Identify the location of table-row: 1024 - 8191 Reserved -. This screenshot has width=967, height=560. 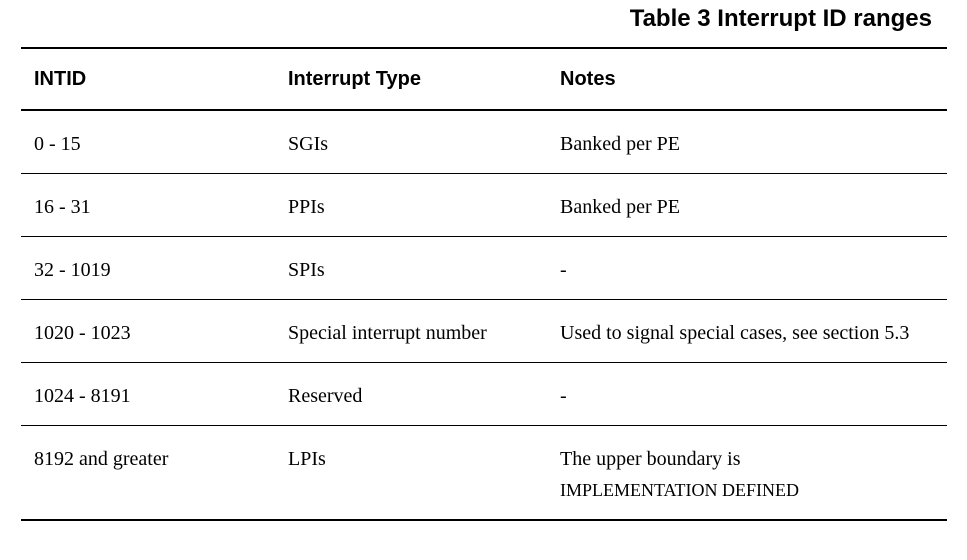
(484, 394).